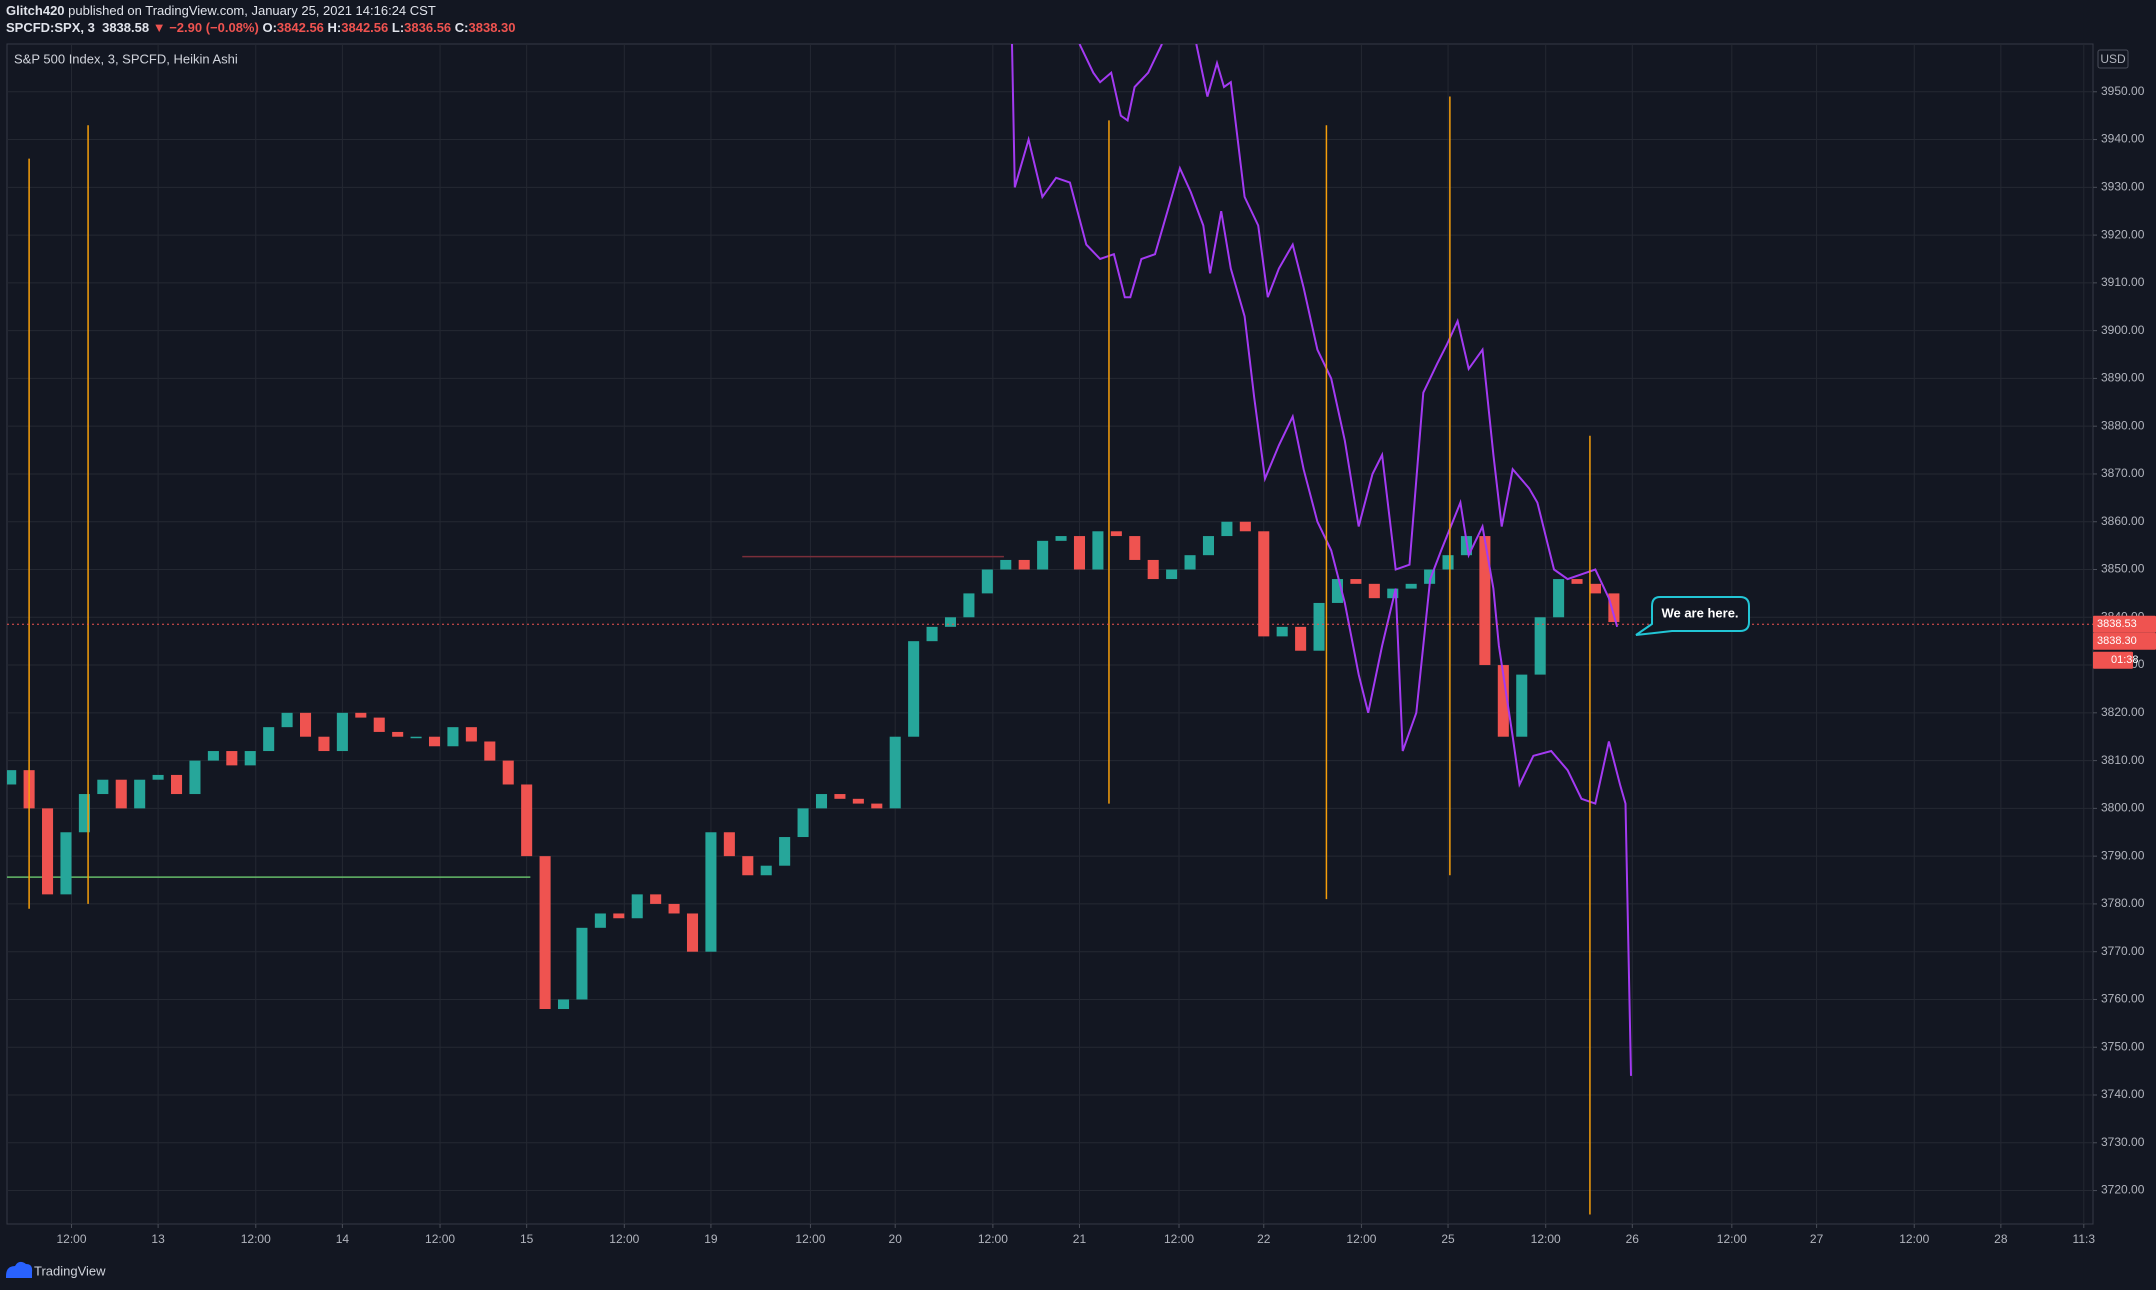 This screenshot has height=1290, width=2156. Describe the element at coordinates (1633, 1239) in the screenshot. I see `x-tick-label: 26` at that location.